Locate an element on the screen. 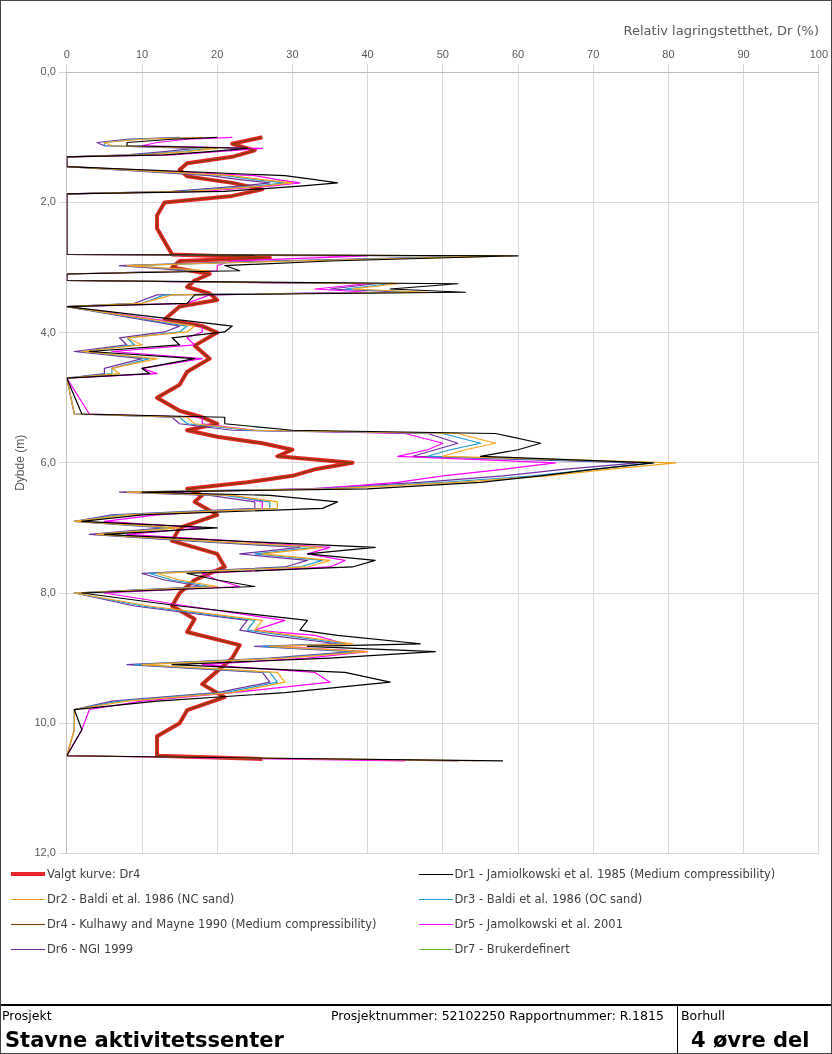 The height and width of the screenshot is (1054, 832). y-tick-label: 8,0 is located at coordinates (48, 592).